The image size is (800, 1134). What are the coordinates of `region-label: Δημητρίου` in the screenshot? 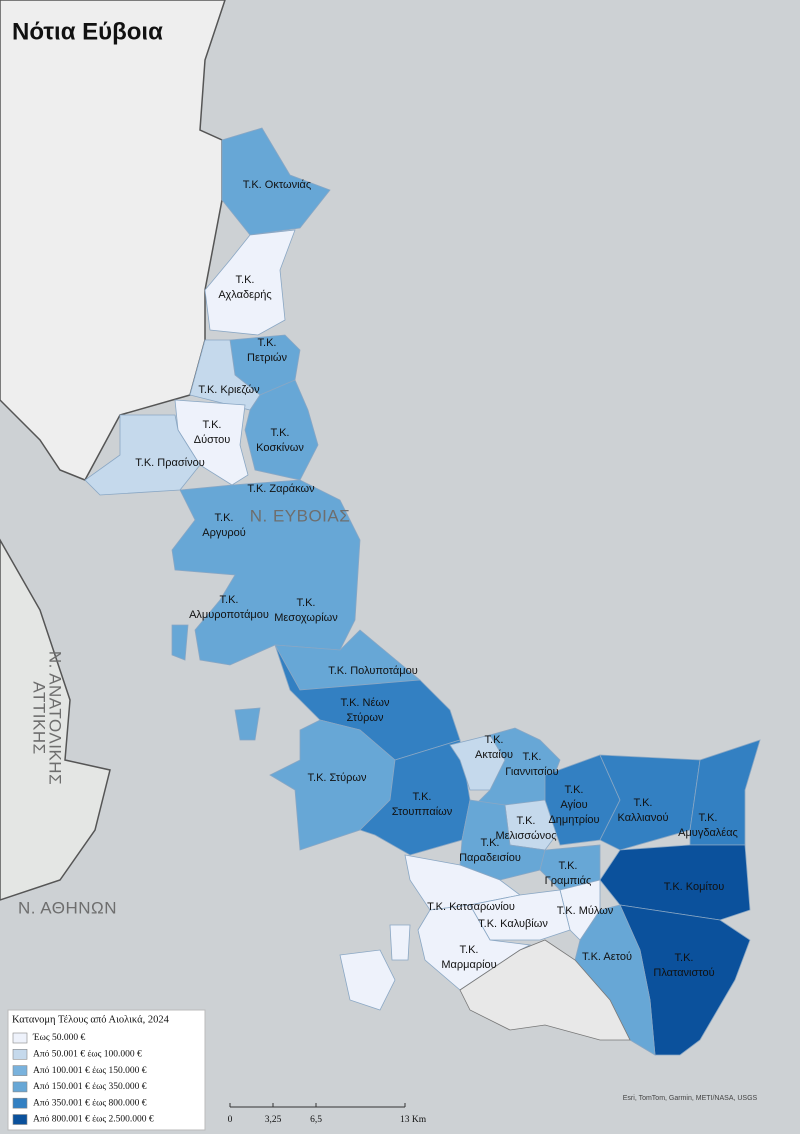 It's located at (573, 820).